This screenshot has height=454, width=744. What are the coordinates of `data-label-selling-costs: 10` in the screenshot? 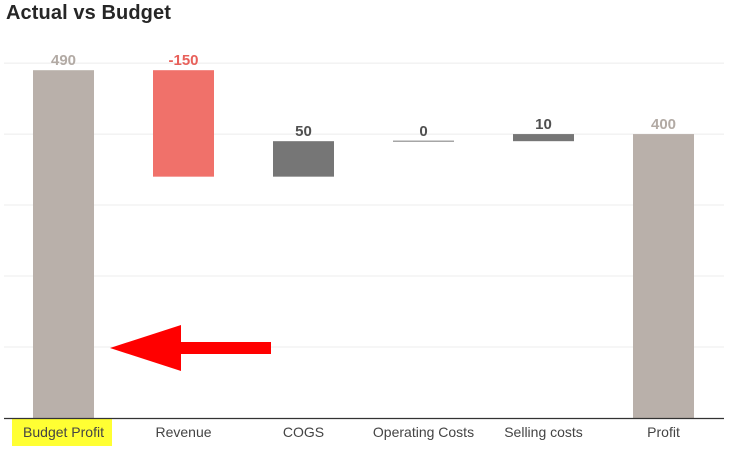 It's located at (543, 124).